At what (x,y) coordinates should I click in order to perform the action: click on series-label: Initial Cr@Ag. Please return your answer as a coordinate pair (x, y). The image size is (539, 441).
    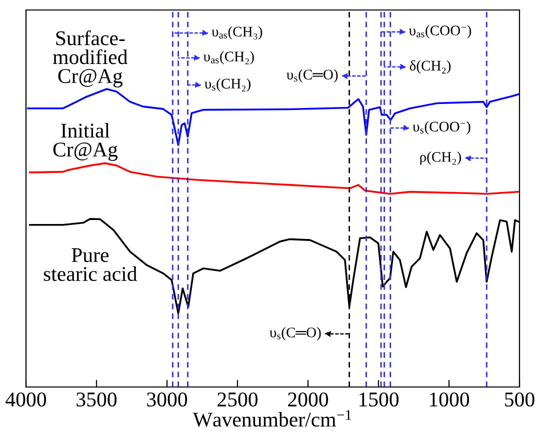
    Looking at the image, I should click on (85, 142).